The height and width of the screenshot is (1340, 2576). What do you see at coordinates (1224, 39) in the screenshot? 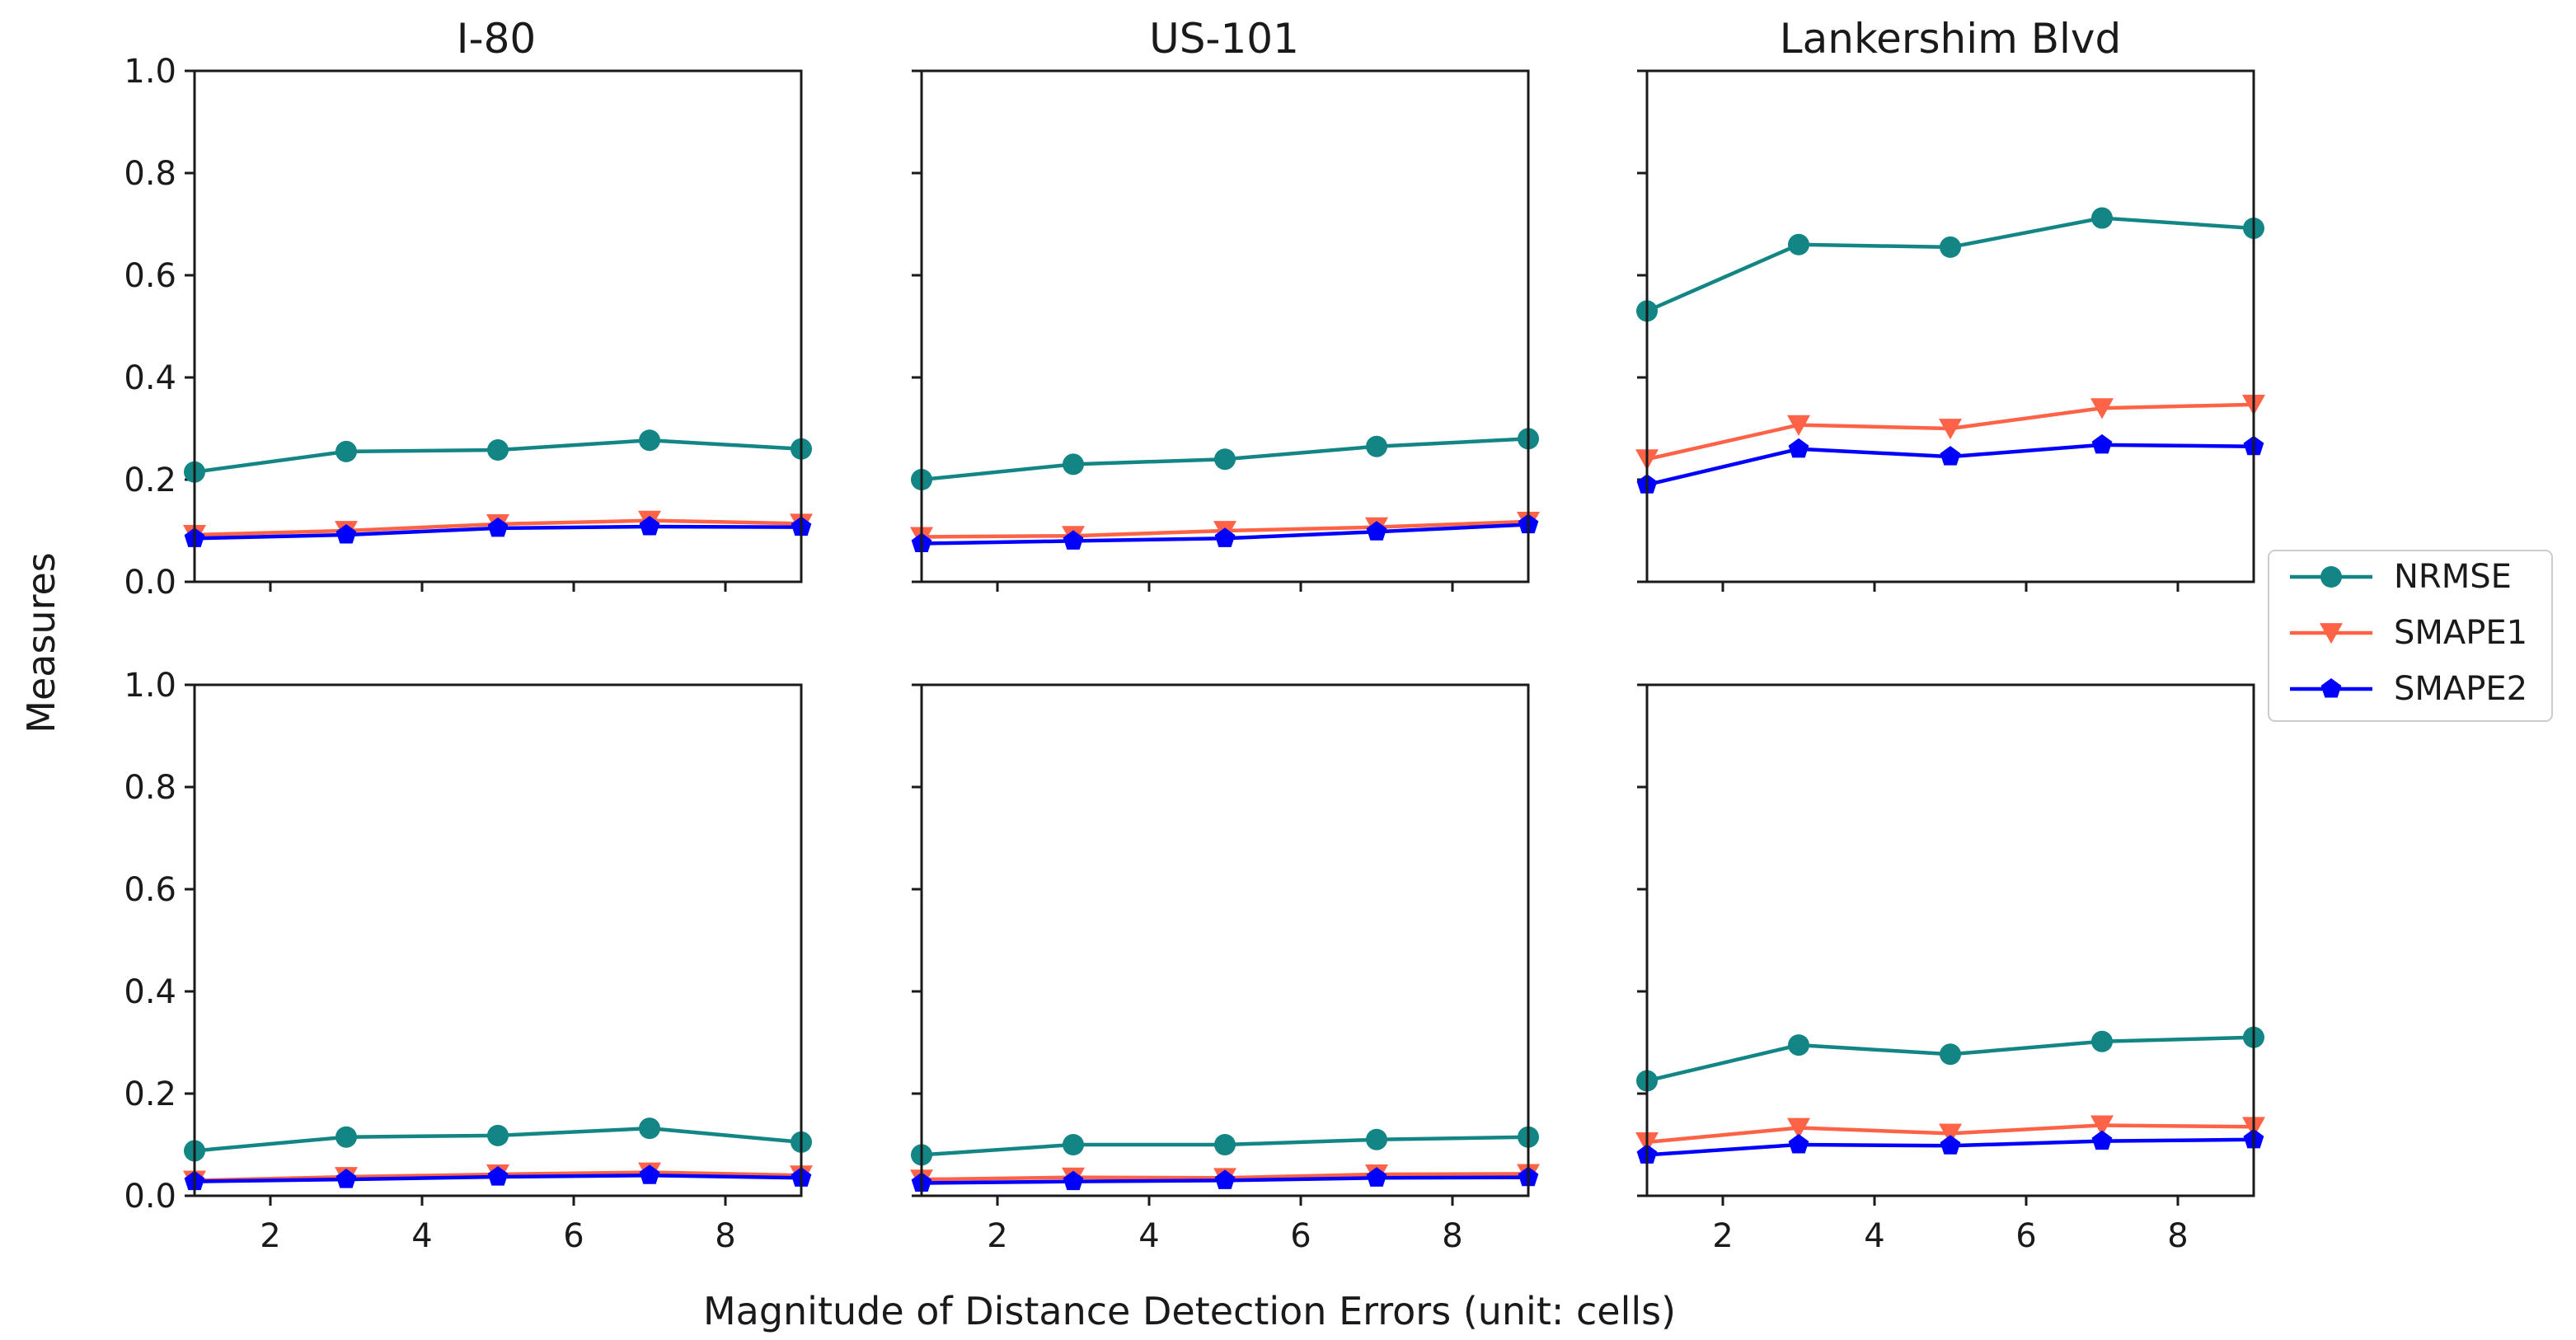
I see `column-title-2: US-101` at bounding box center [1224, 39].